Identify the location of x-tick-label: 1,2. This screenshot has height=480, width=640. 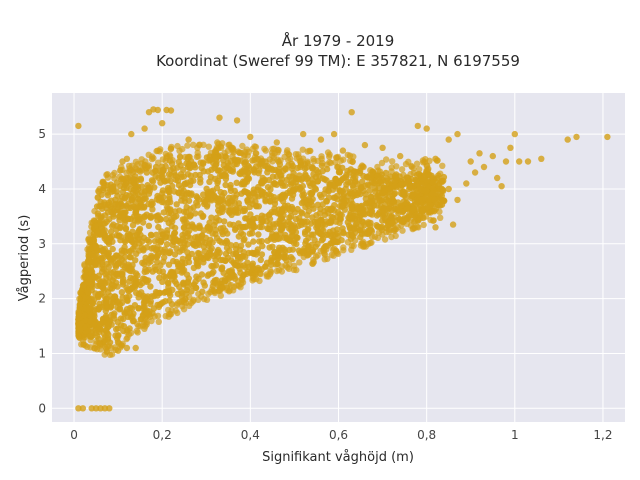
(602, 435).